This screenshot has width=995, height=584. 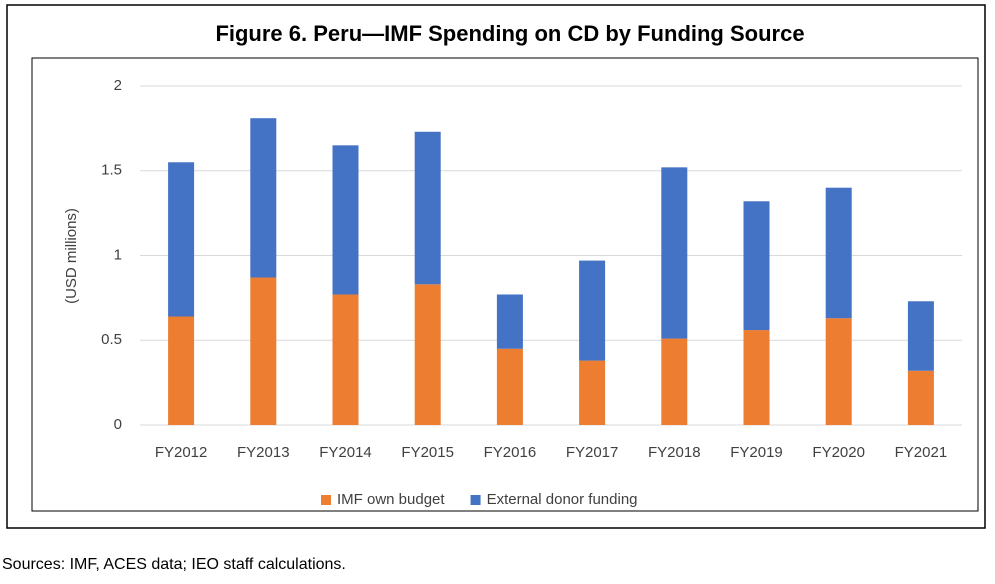 I want to click on y-tick-label: 1, so click(x=118, y=254).